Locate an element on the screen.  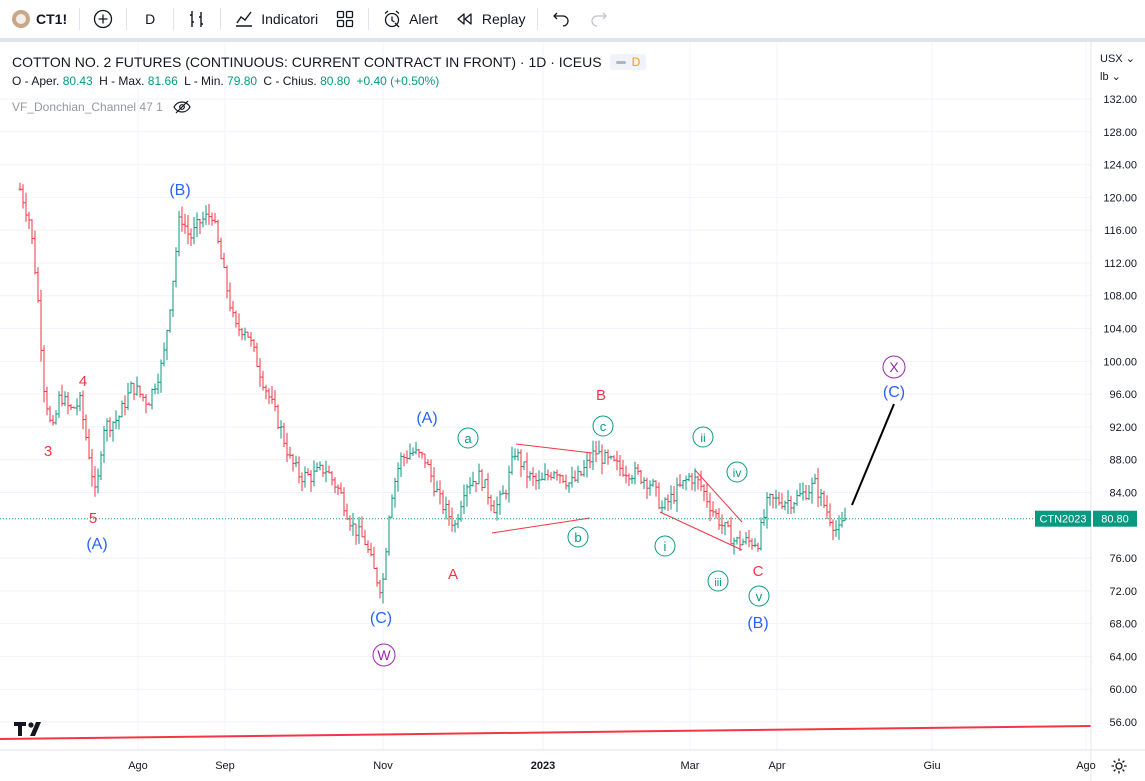
change-value: +0.40 (+0.50%) is located at coordinates (398, 81).